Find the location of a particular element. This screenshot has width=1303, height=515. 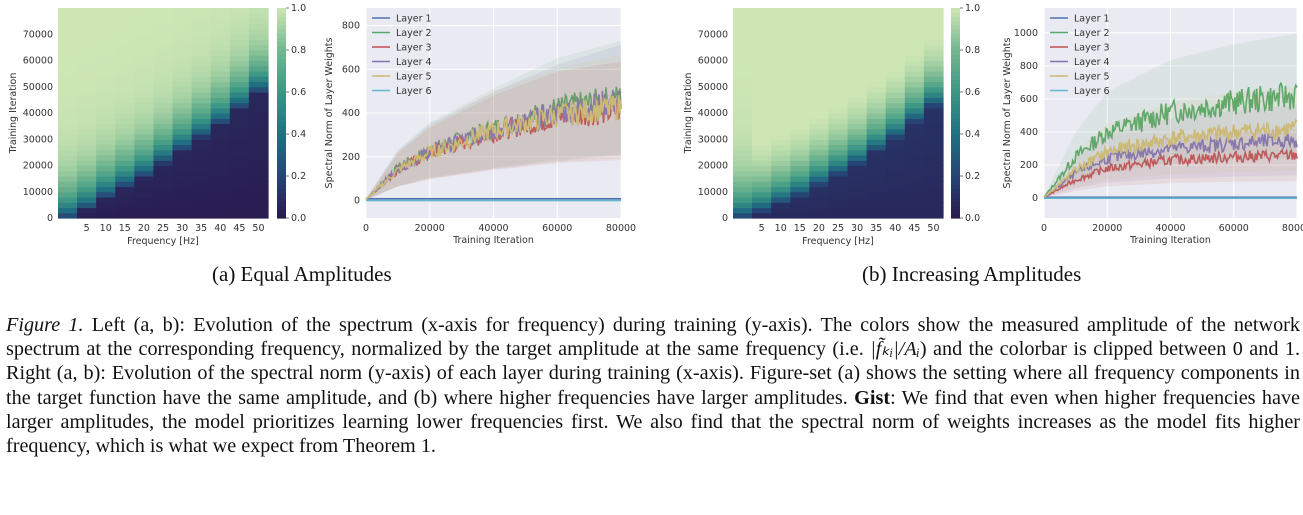

caption-math: |f̃ₖᵢ|/Aᵢ is located at coordinates (895, 349).